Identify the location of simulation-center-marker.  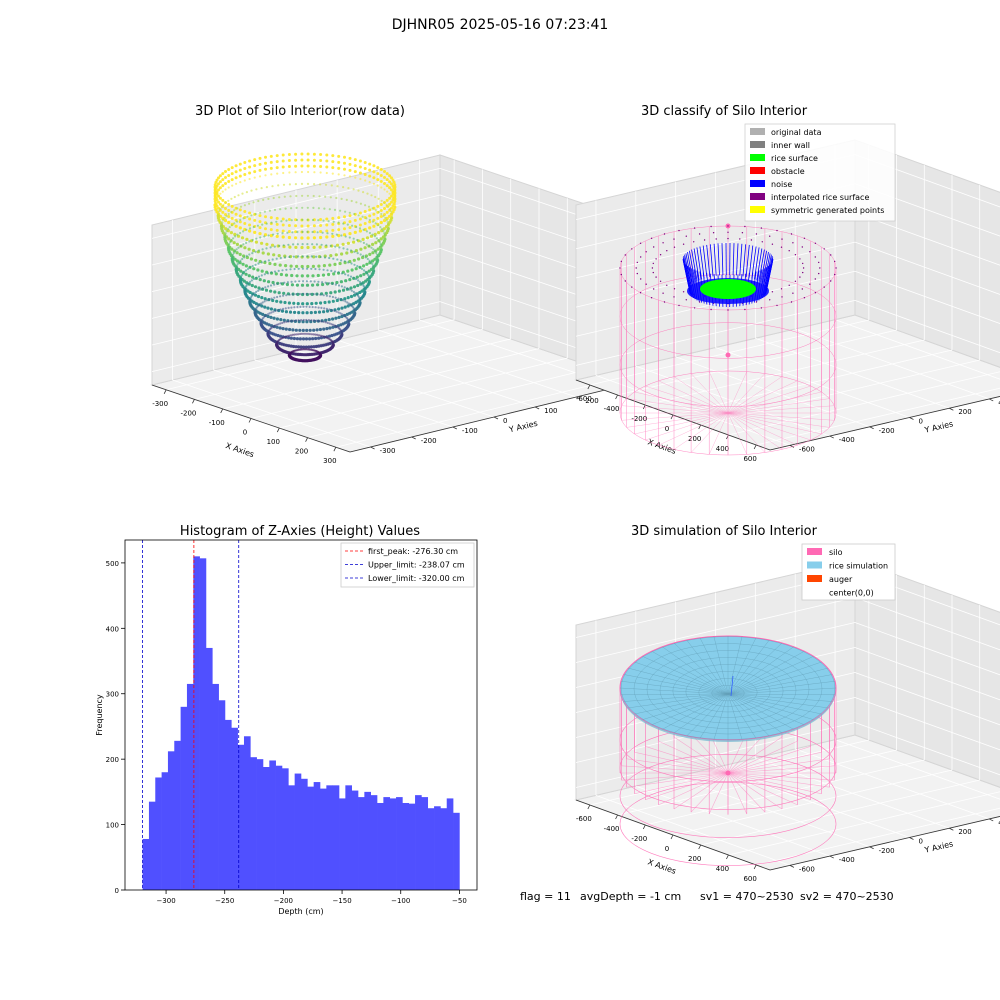
(728, 773).